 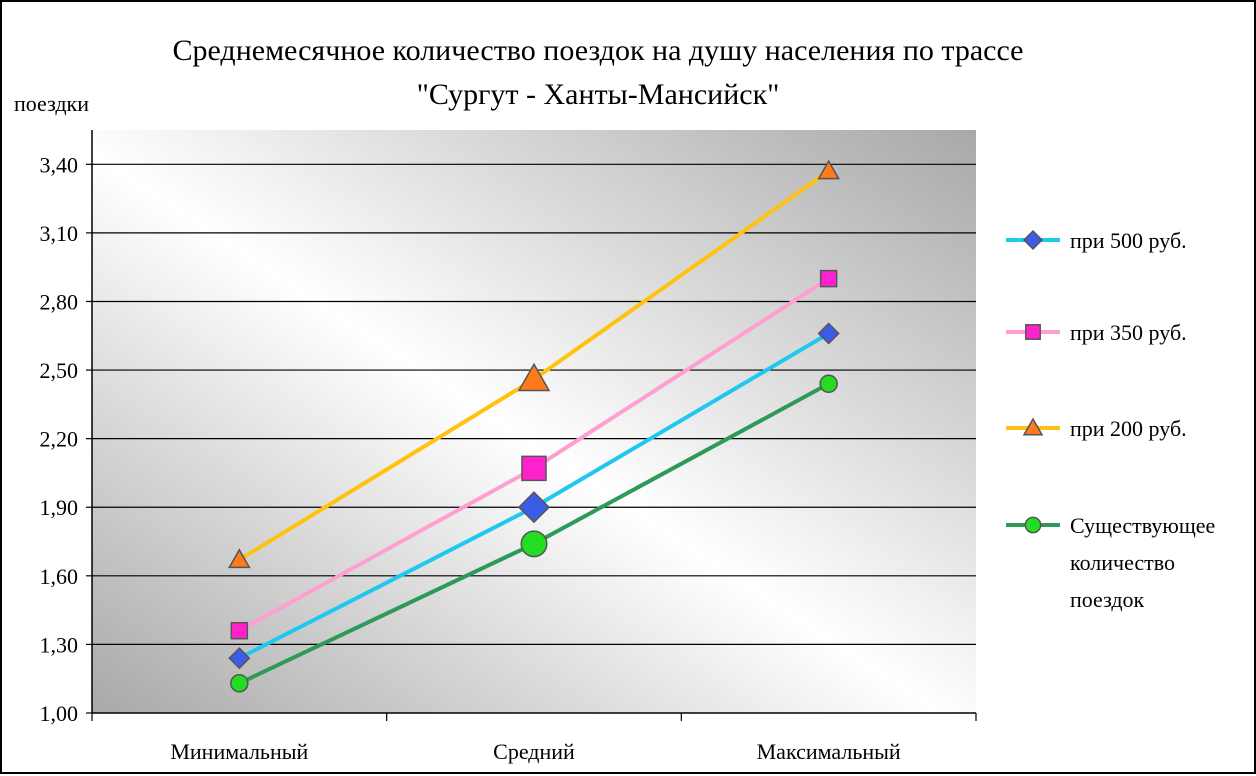 I want to click on legend-marker-square, so click(x=1033, y=332).